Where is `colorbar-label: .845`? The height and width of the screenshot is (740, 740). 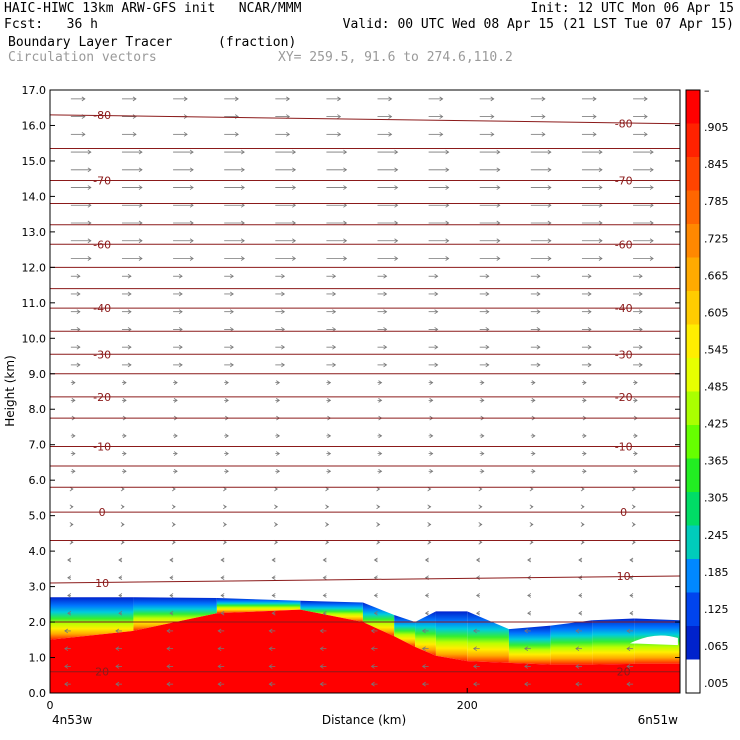 colorbar-label: .845 is located at coordinates (716, 164).